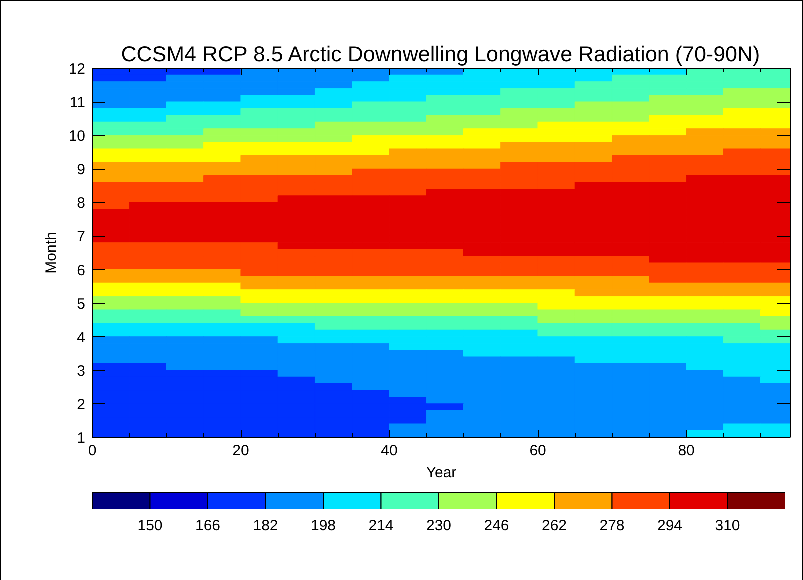  I want to click on y-axis-title: Month, so click(51, 253).